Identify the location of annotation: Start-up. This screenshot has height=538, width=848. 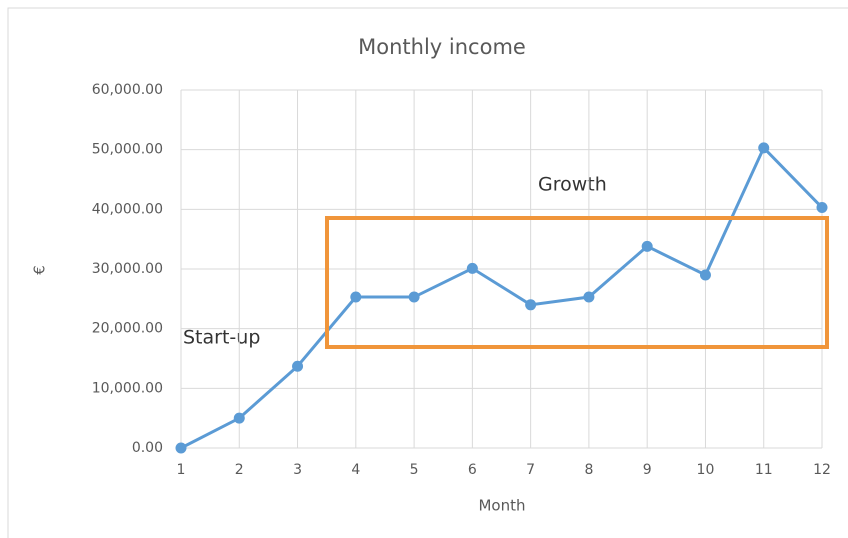
(221, 338).